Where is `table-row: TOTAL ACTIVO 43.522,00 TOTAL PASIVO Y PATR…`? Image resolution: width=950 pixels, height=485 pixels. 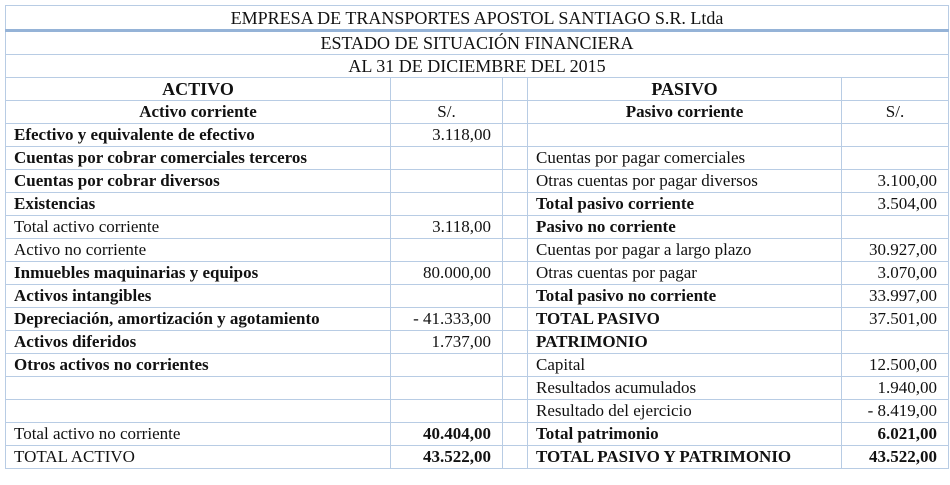 table-row: TOTAL ACTIVO 43.522,00 TOTAL PASIVO Y PATR… is located at coordinates (477, 457).